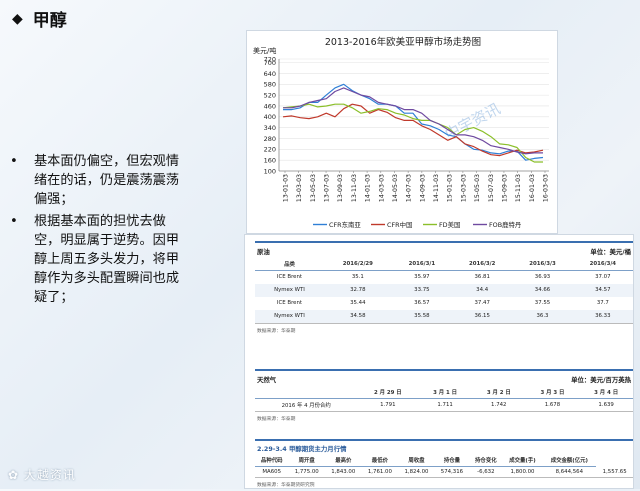  I want to click on x-tick-label: 15-01-03, so click(450, 188).